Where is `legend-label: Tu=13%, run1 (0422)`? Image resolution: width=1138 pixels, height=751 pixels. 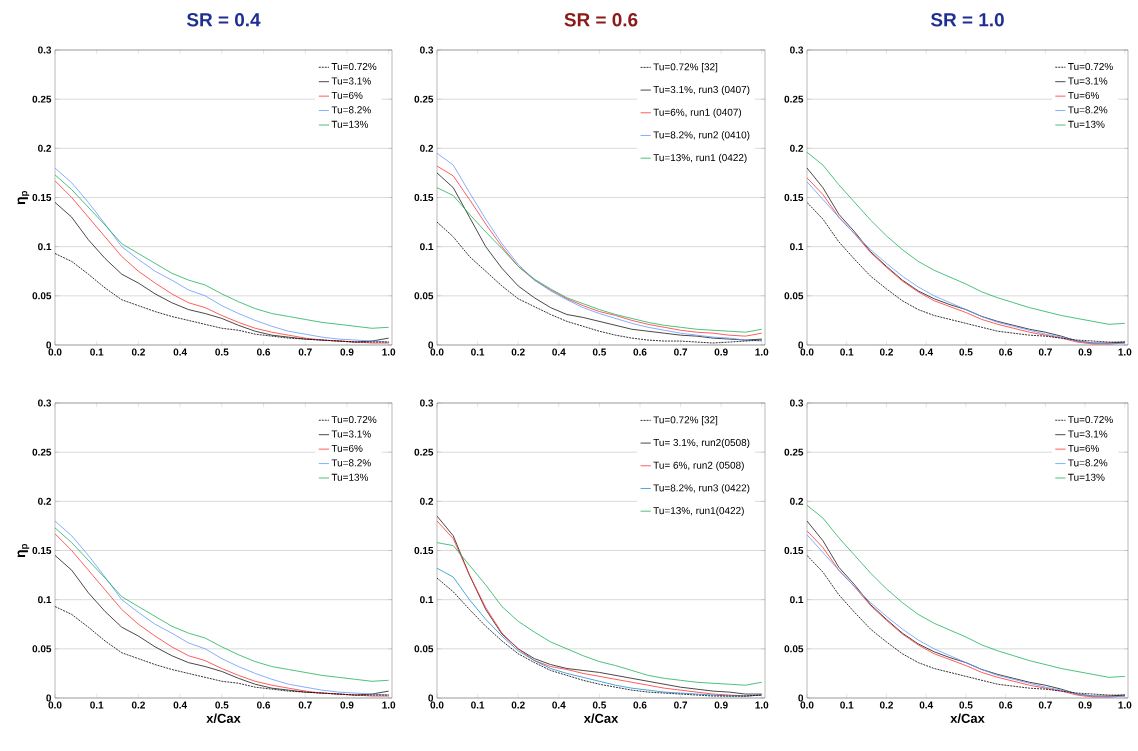 legend-label: Tu=13%, run1 (0422) is located at coordinates (700, 158).